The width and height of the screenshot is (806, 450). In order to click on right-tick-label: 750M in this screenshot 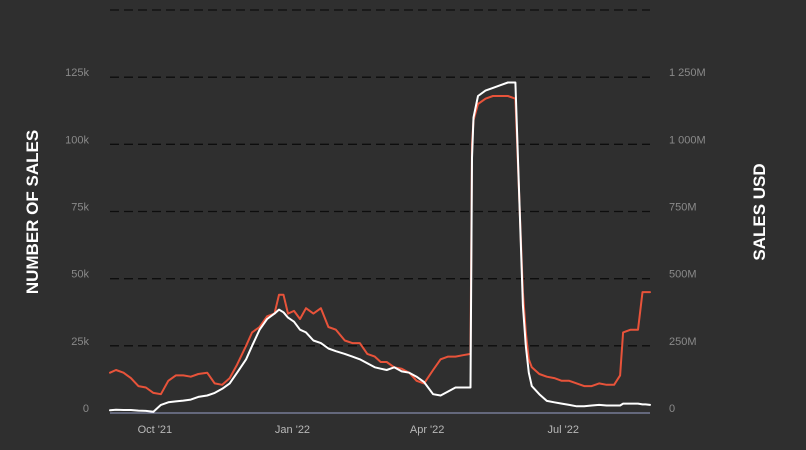, I will do `click(683, 208)`.